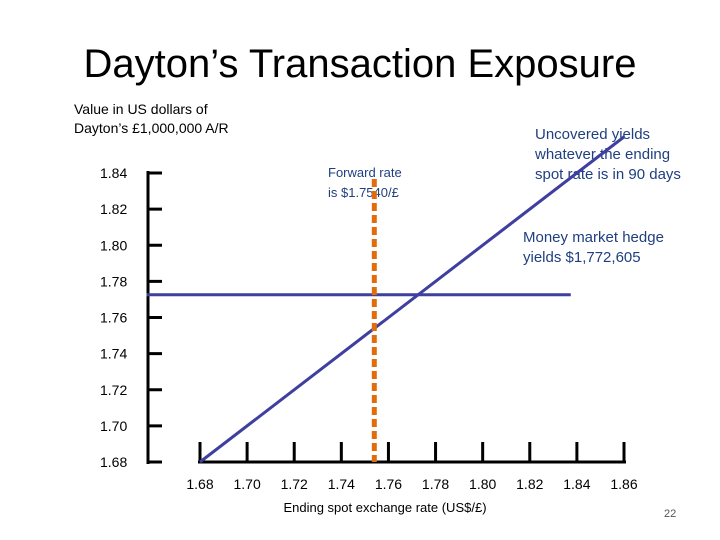 The width and height of the screenshot is (720, 540). Describe the element at coordinates (113, 318) in the screenshot. I see `y-tick-label: 1.76` at that location.